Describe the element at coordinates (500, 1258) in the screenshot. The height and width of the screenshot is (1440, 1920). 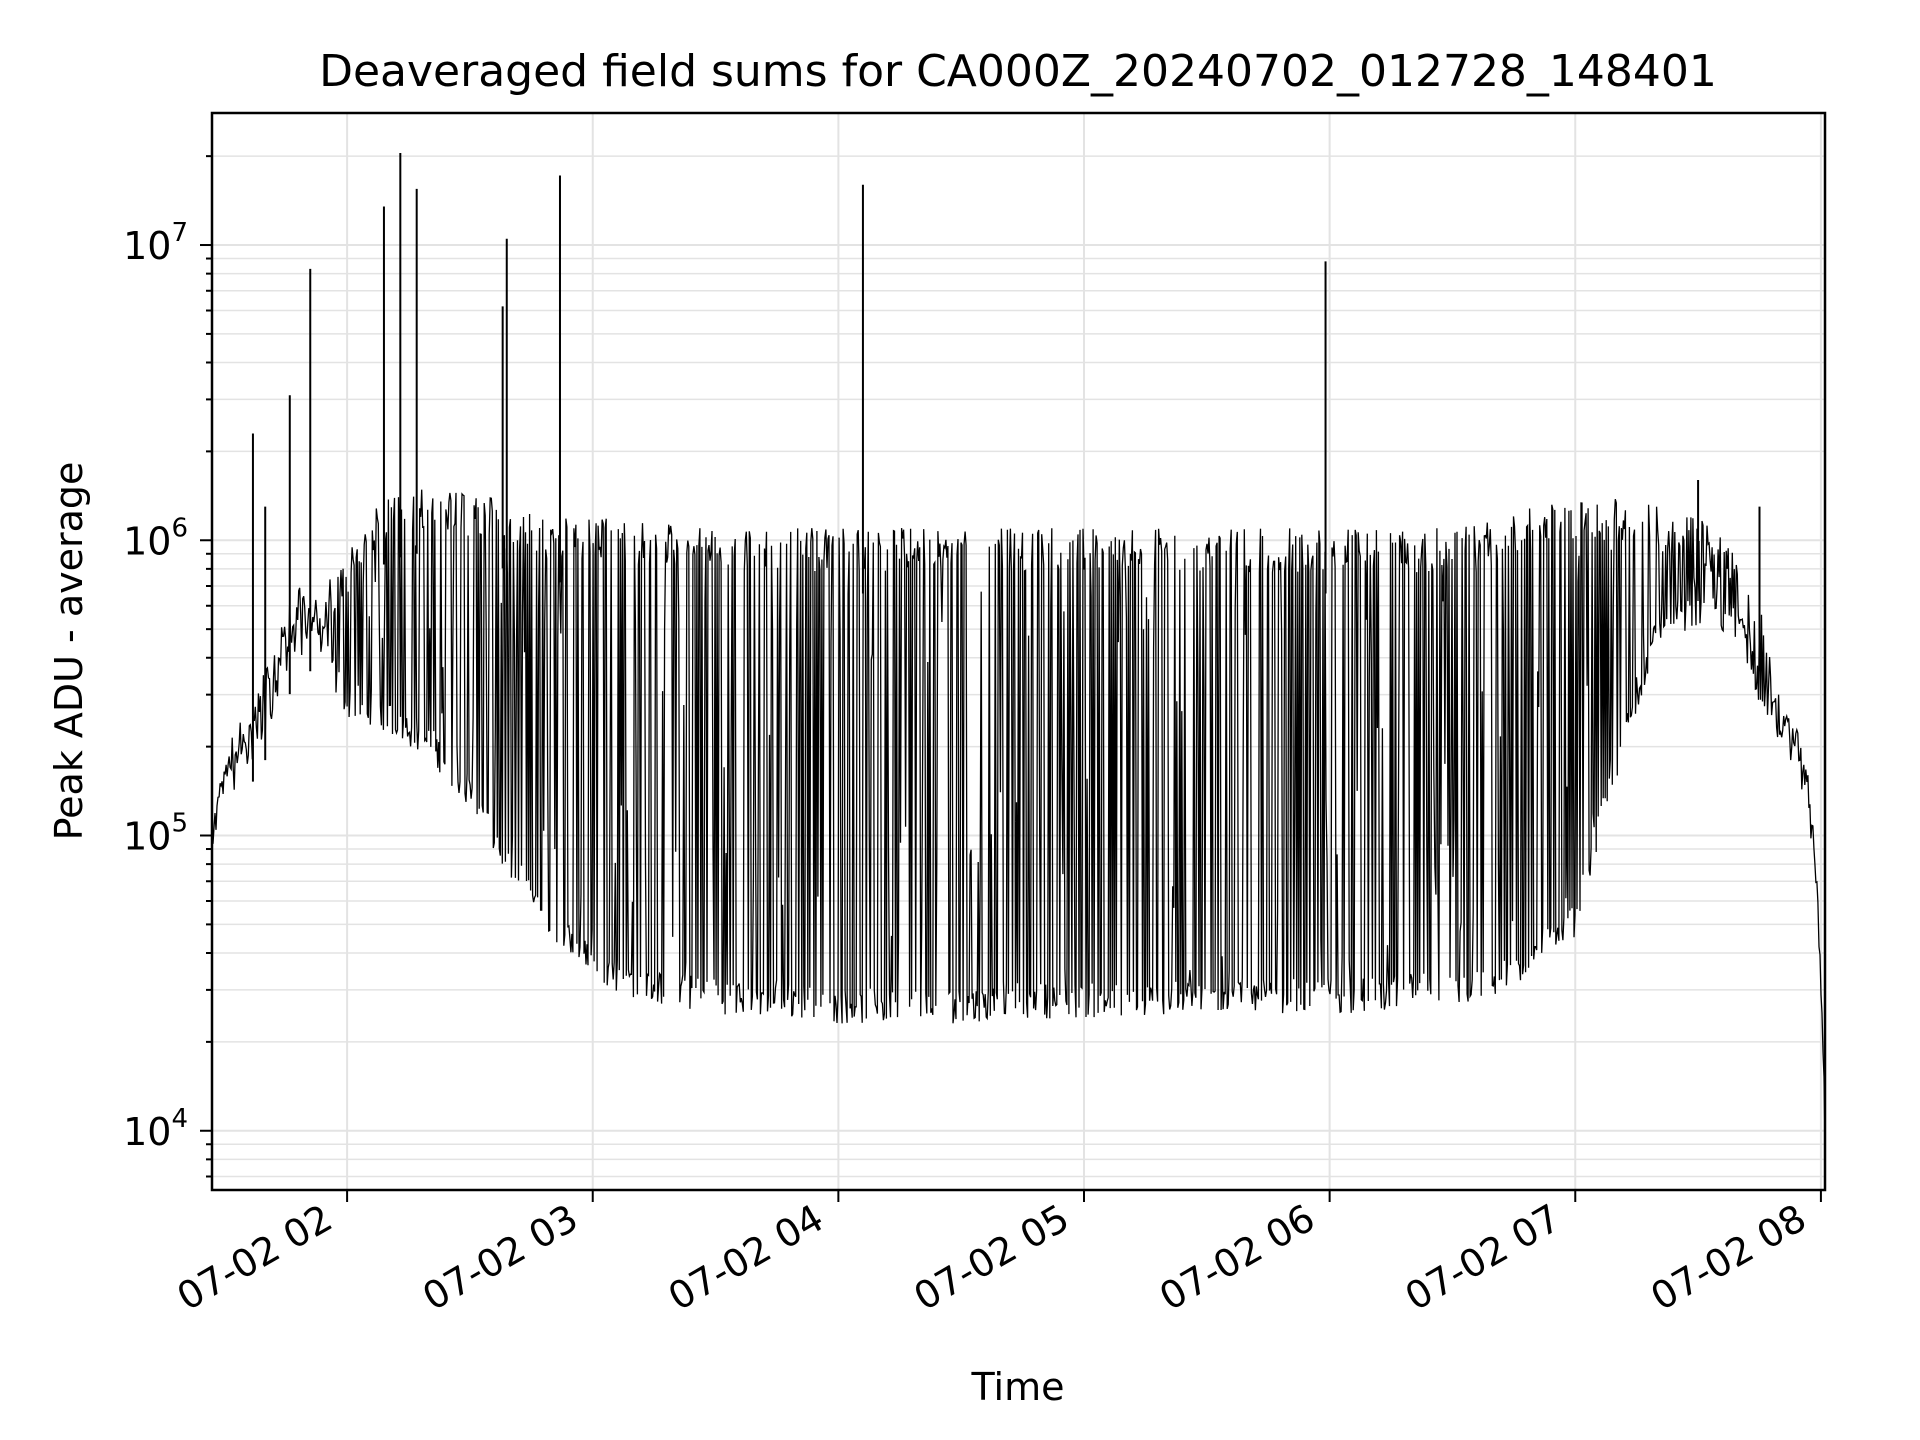
I see `x-tick-label: 07-02 03` at that location.